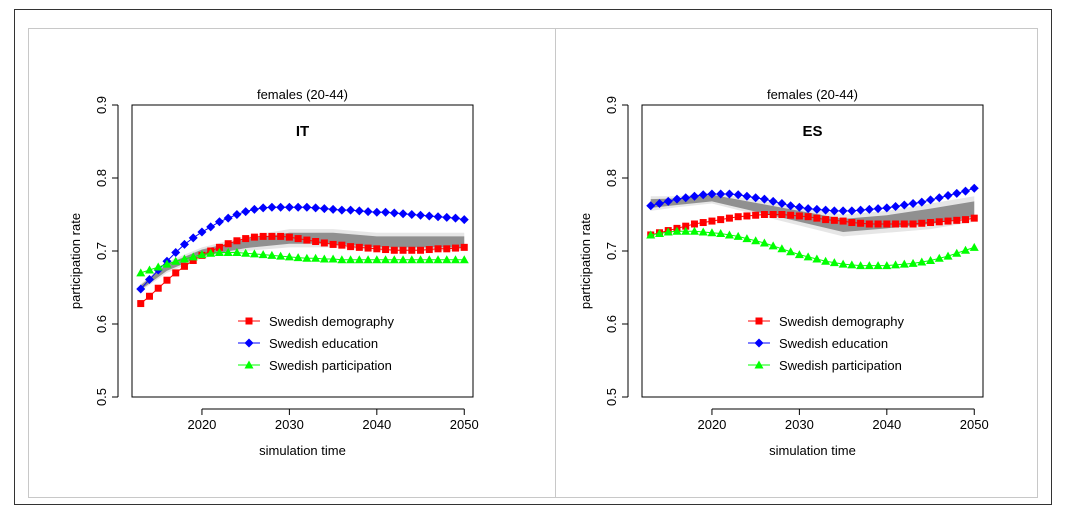 Image resolution: width=1067 pixels, height=515 pixels. What do you see at coordinates (886, 424) in the screenshot?
I see `x-tick-label: 2040` at bounding box center [886, 424].